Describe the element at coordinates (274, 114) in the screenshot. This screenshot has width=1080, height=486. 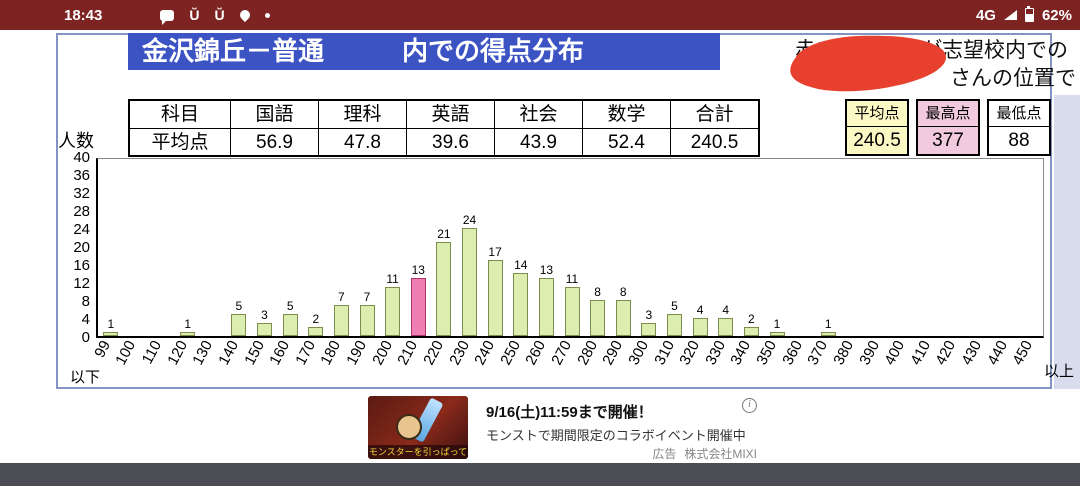
I see `table-cell: 国語` at that location.